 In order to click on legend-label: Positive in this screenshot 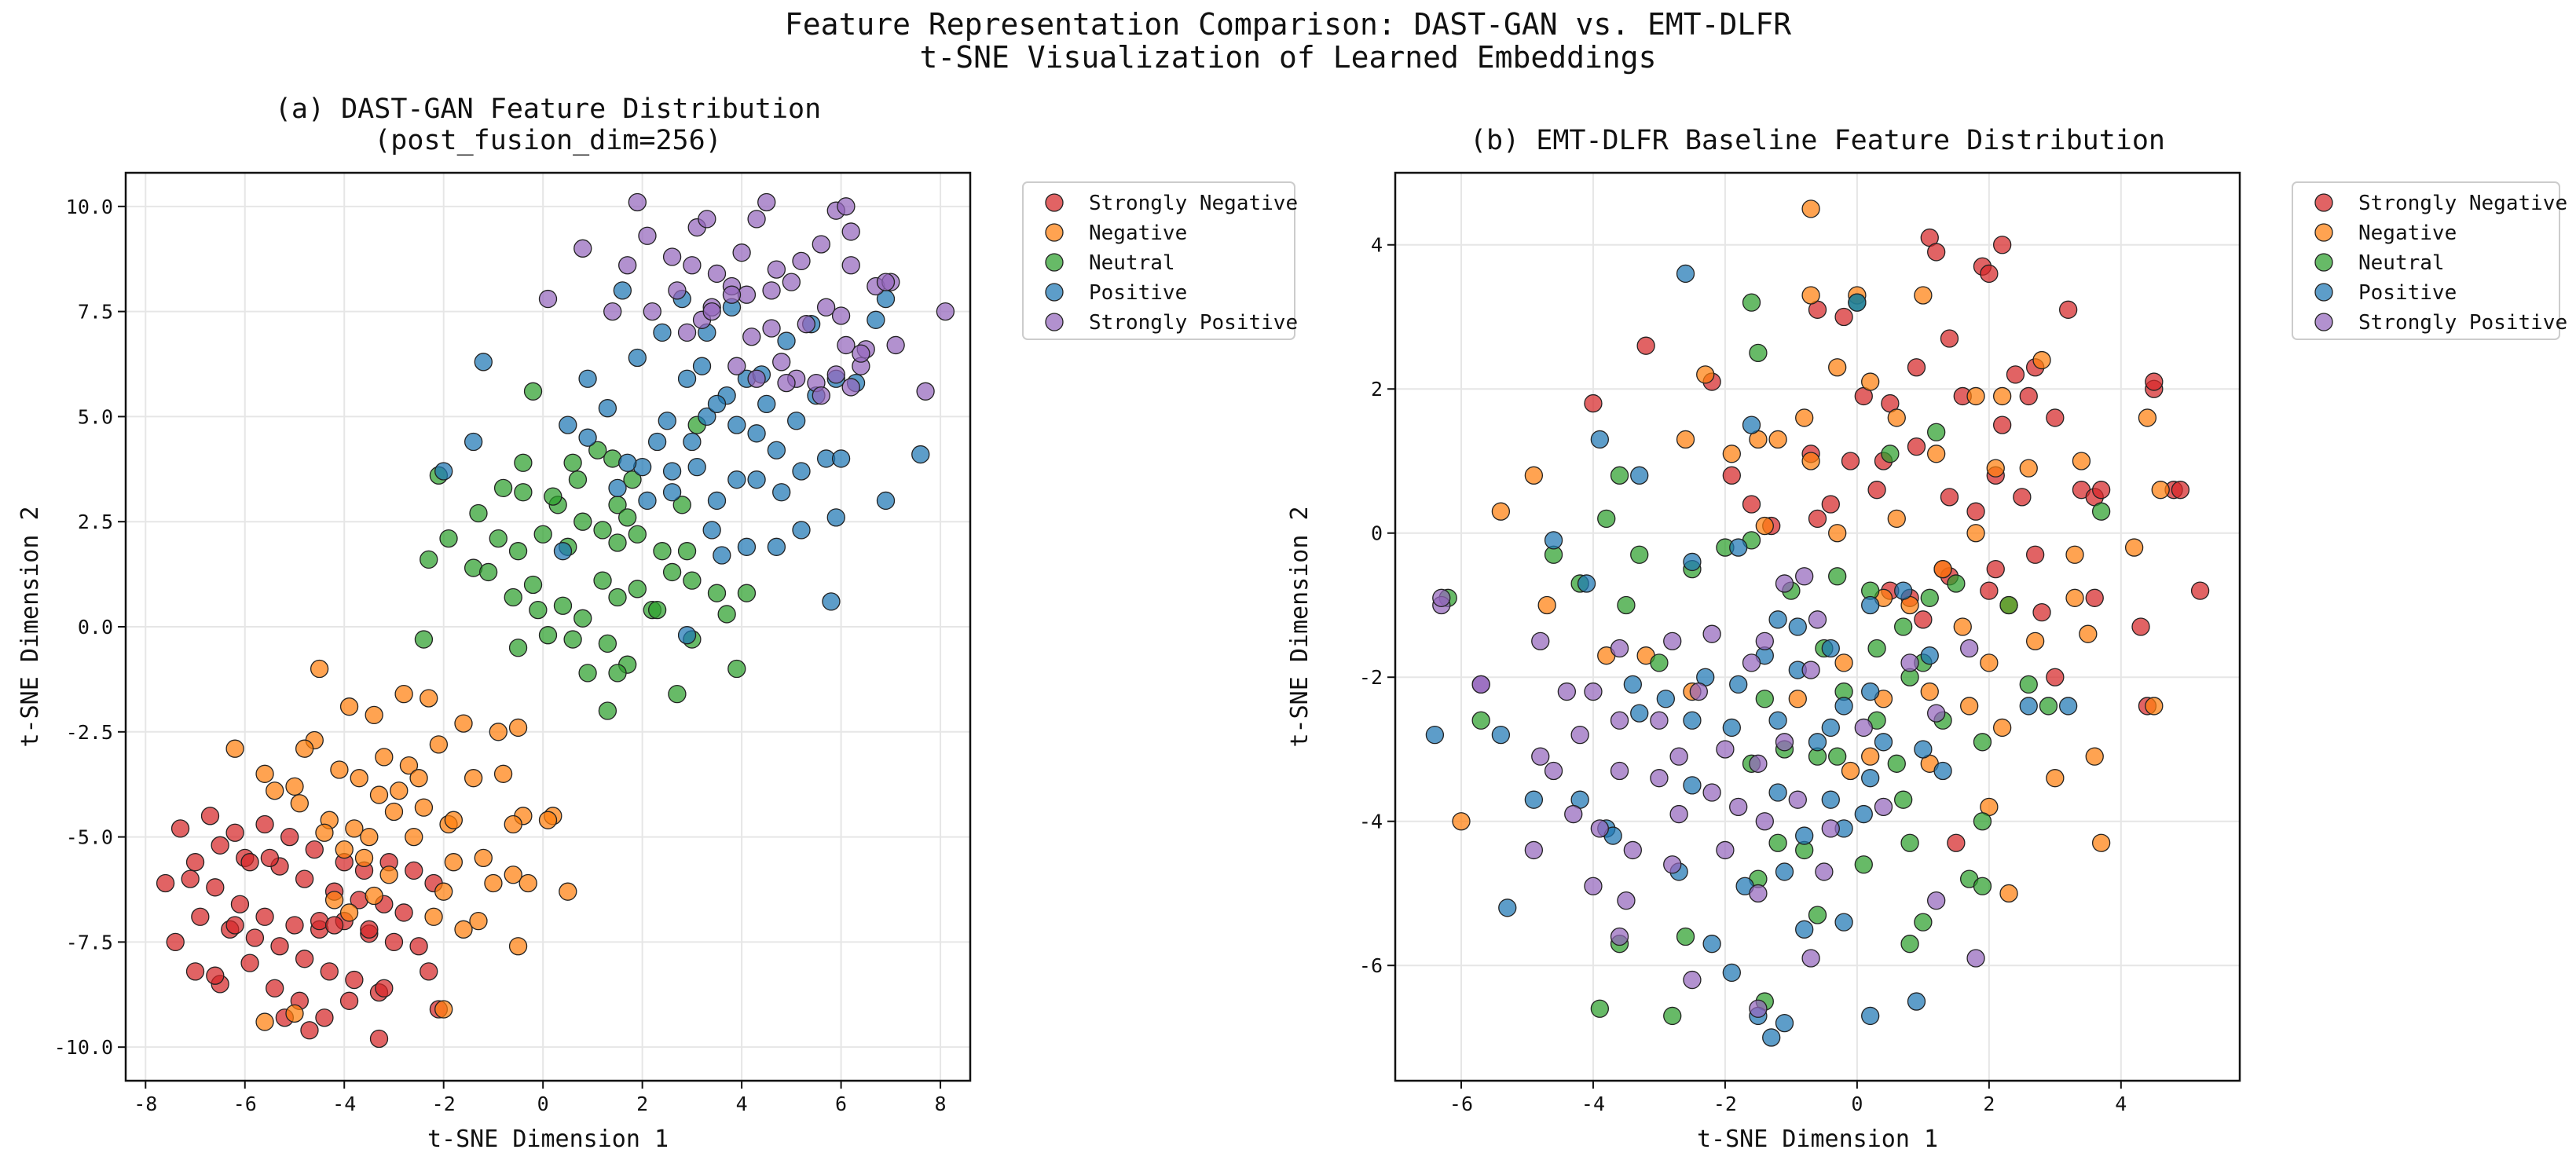, I will do `click(1138, 293)`.